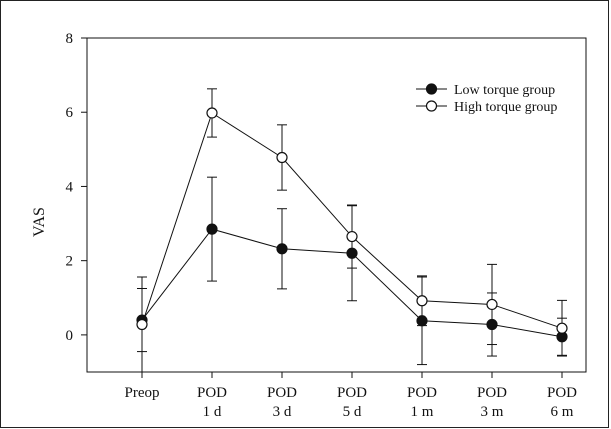  Describe the element at coordinates (422, 402) in the screenshot. I see `x-tick-label: POD 1 m` at that location.